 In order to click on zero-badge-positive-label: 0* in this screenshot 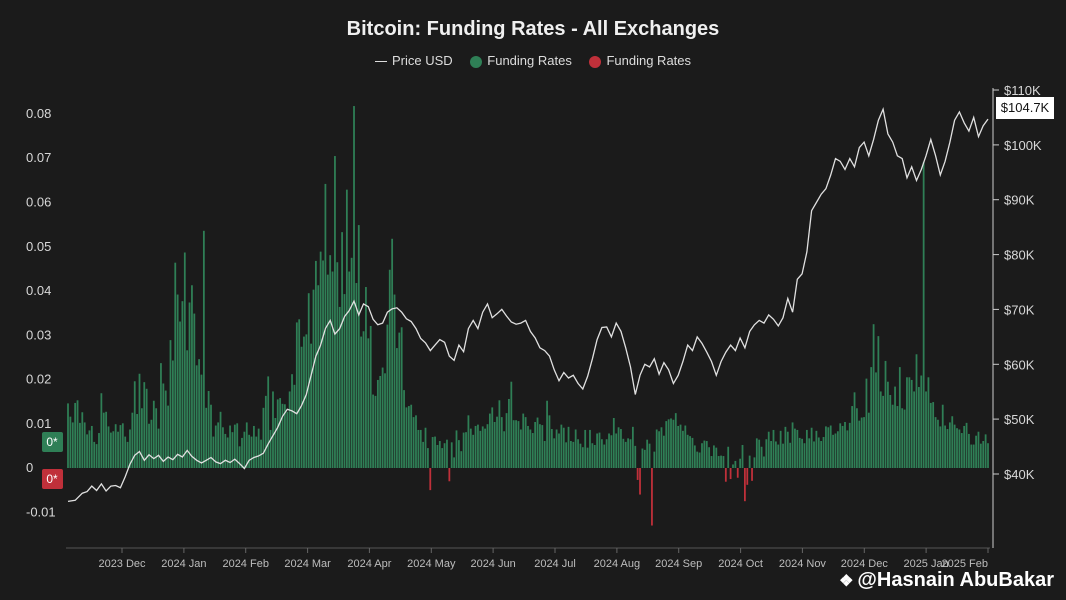, I will do `click(52, 442)`.